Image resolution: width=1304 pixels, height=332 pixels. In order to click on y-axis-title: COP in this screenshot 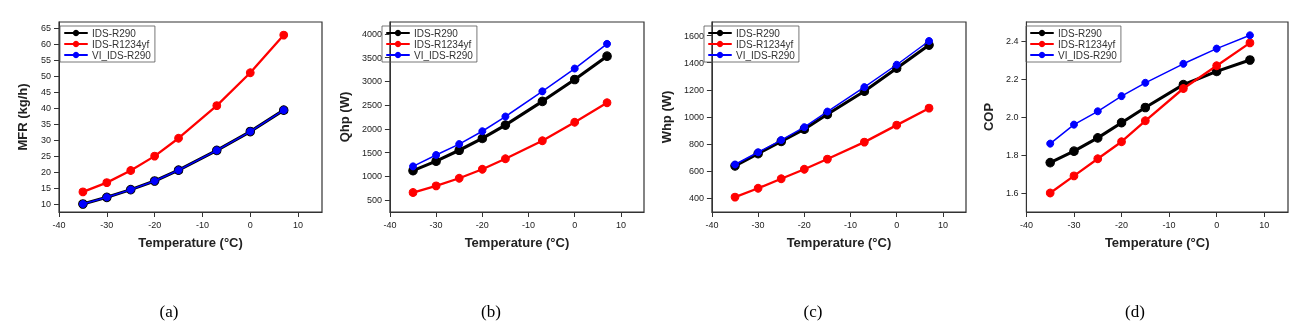, I will do `click(988, 117)`.